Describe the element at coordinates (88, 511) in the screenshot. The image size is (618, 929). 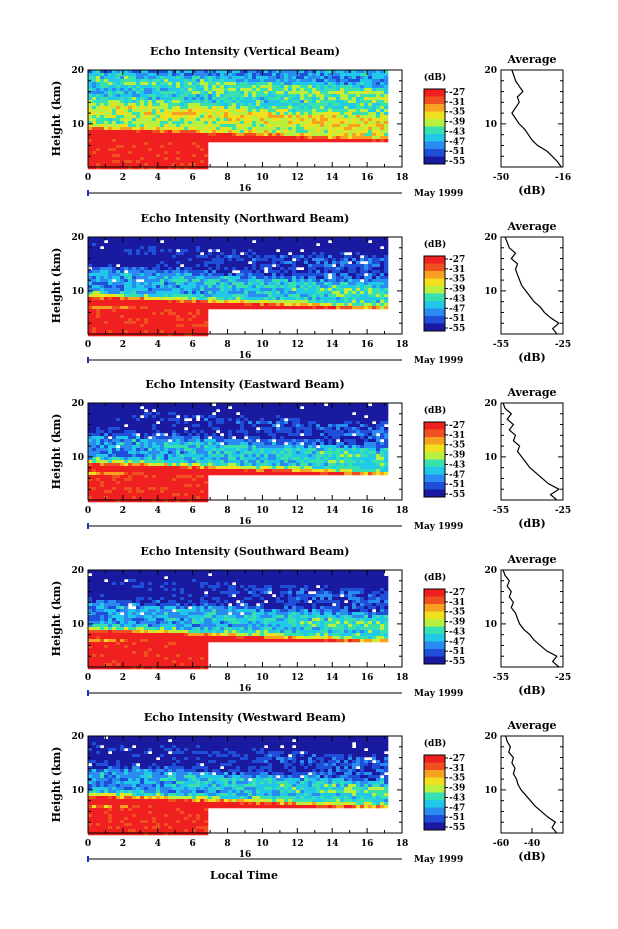
I see `x-tick-label: 0` at that location.